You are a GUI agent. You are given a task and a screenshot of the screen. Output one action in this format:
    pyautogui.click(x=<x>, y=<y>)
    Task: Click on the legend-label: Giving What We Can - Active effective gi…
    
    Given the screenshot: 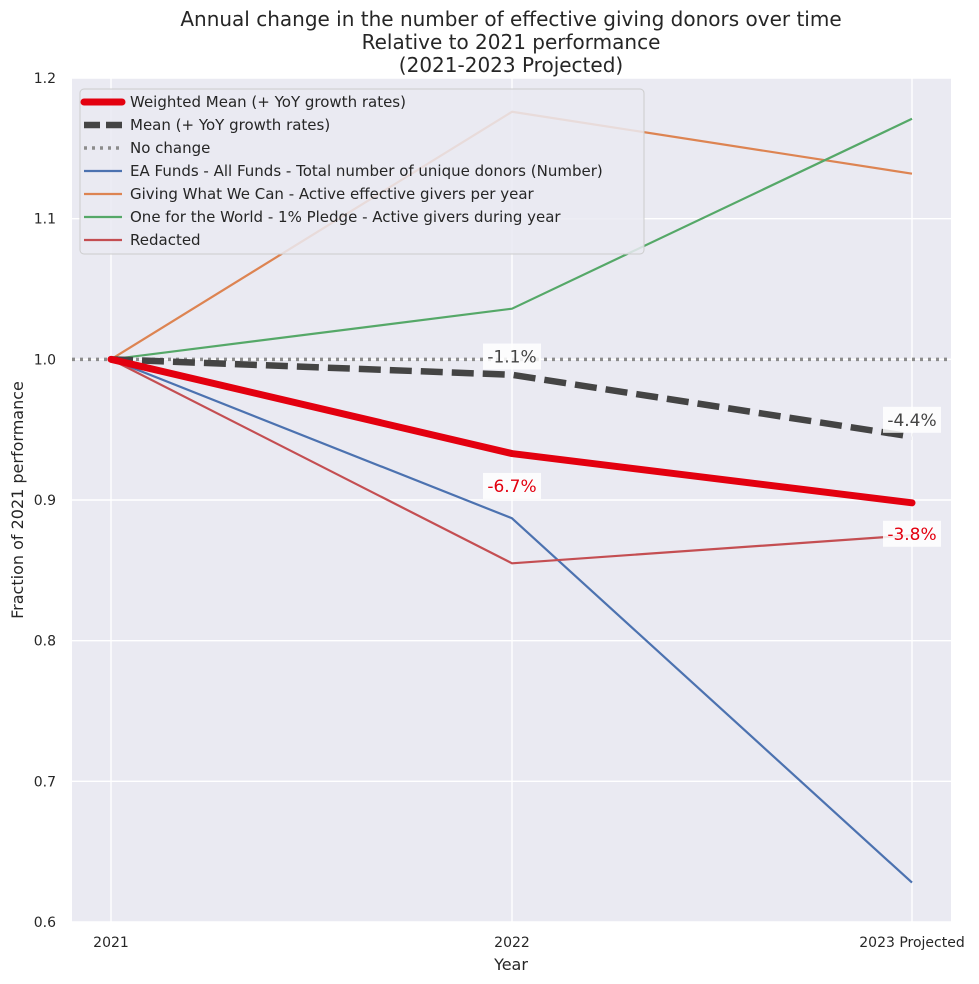 What is the action you would take?
    pyautogui.click(x=332, y=194)
    